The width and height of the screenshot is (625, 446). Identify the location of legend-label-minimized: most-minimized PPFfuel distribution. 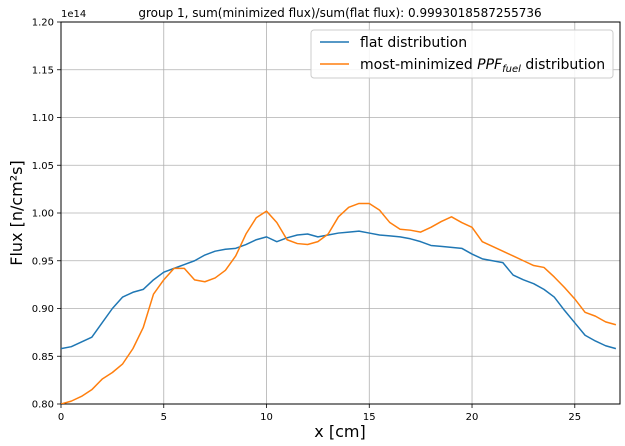
(482, 66).